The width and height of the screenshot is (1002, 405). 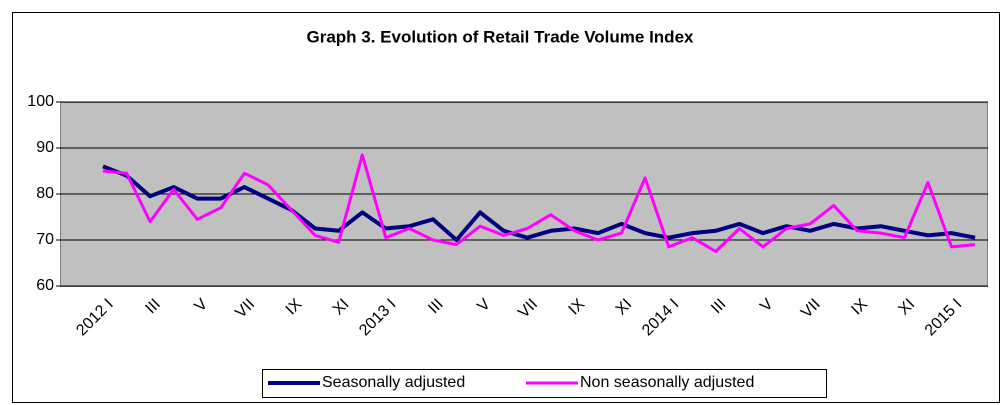 I want to click on y-tick-label: 90, so click(x=45, y=147).